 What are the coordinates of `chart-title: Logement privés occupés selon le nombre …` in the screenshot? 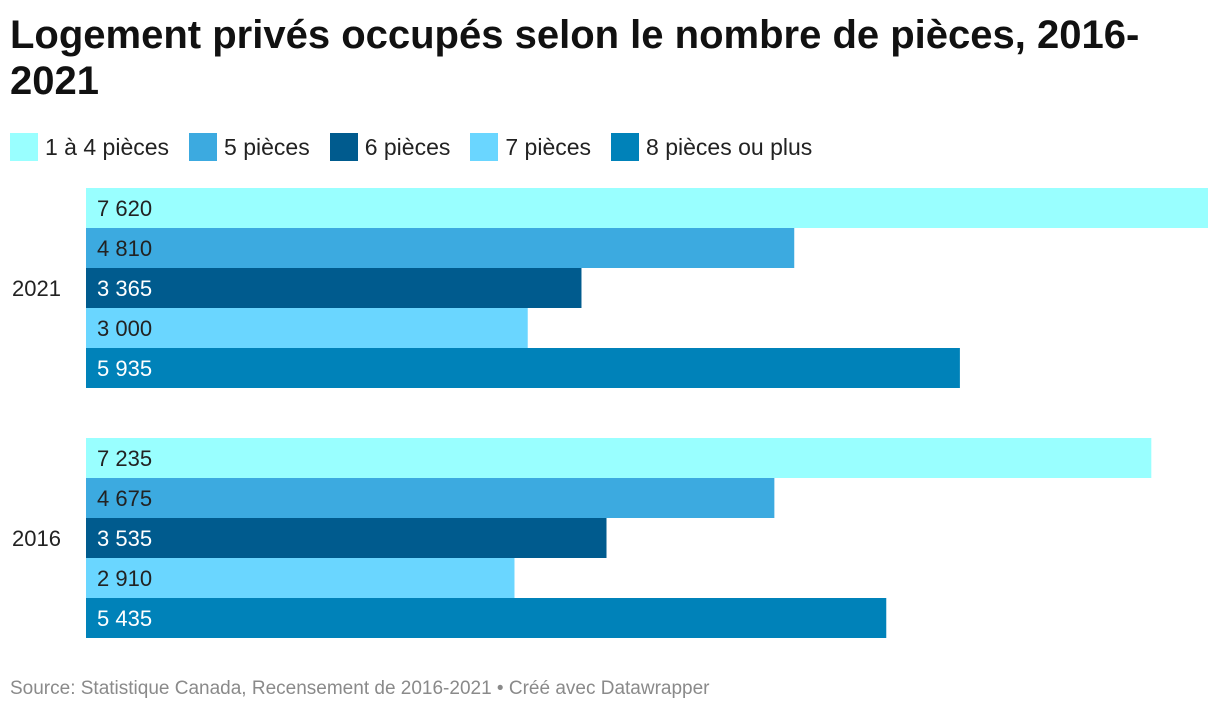 It's located at (575, 58).